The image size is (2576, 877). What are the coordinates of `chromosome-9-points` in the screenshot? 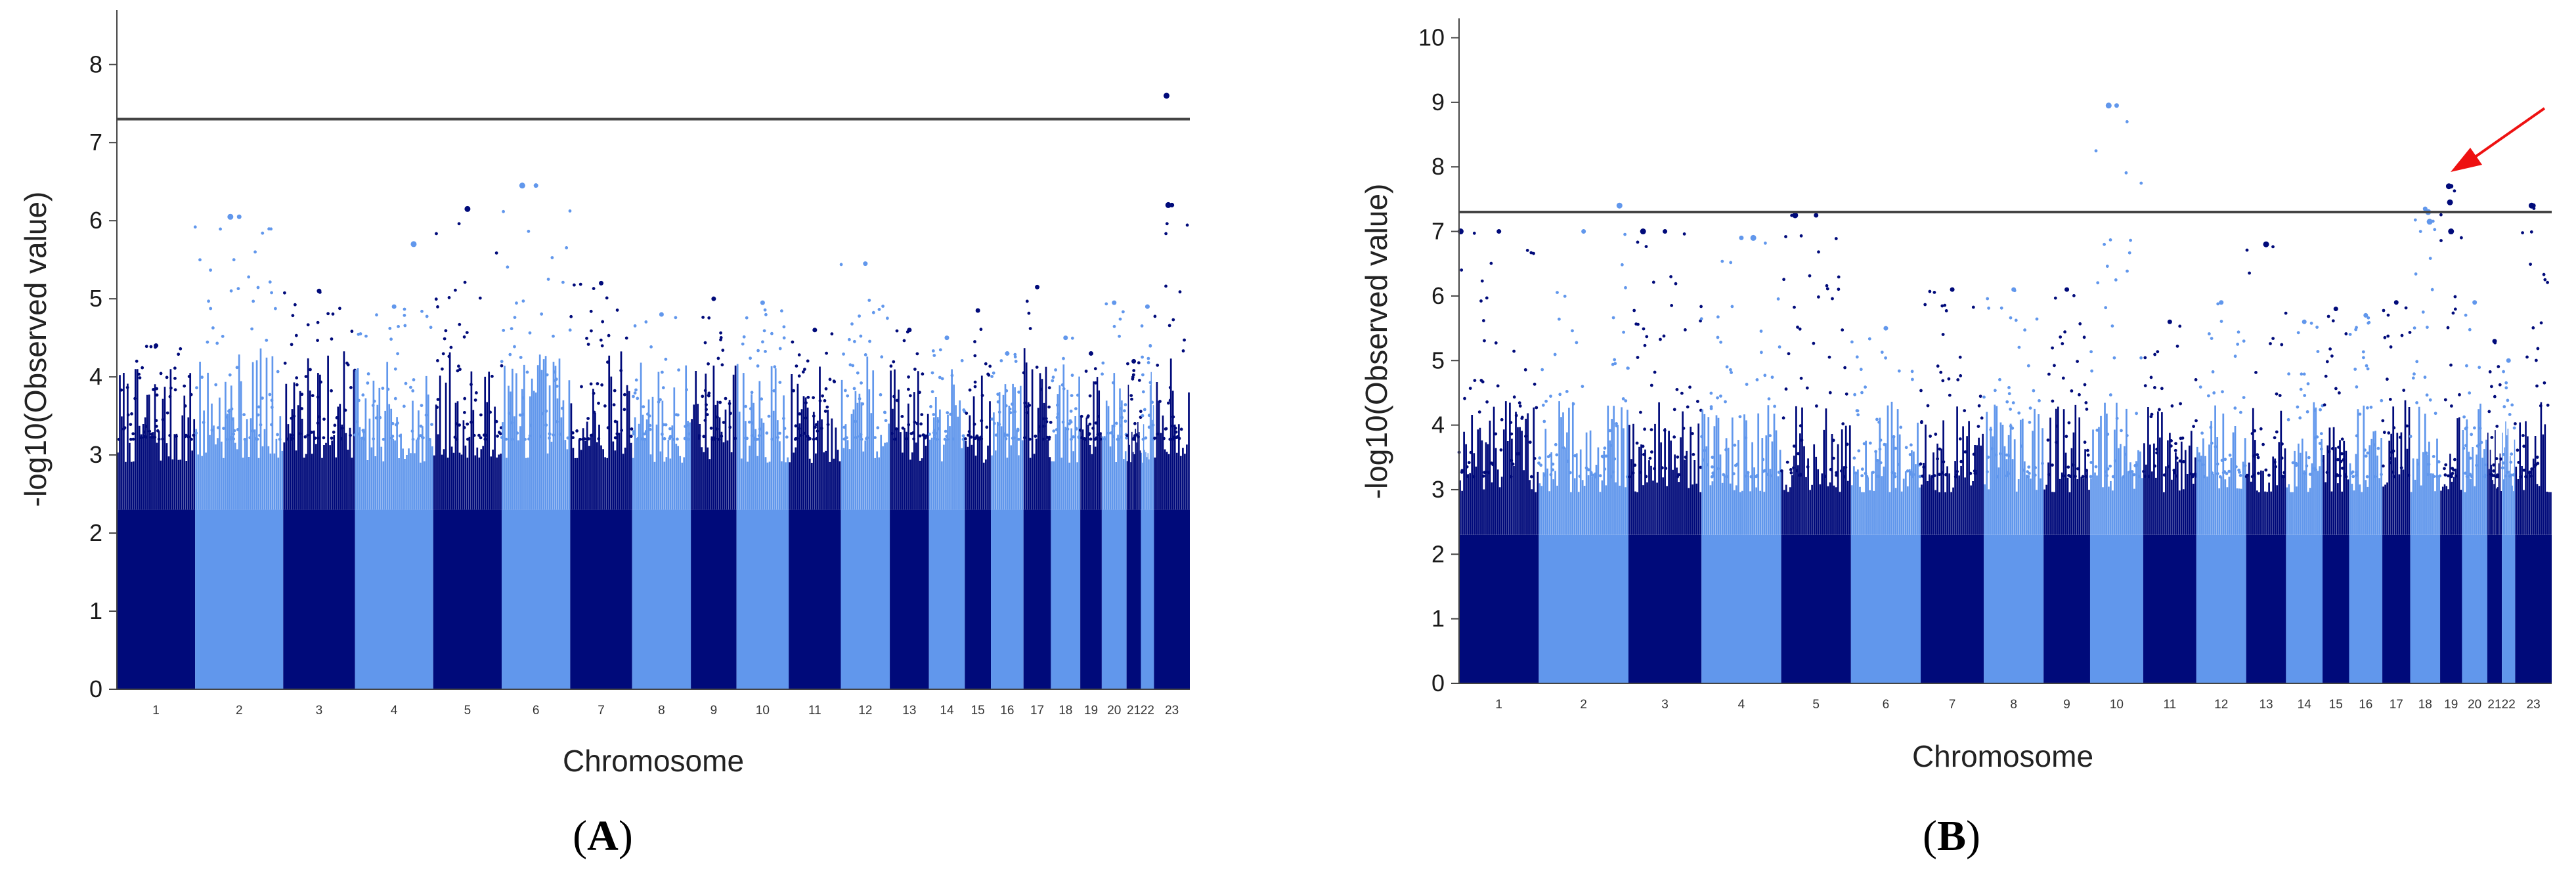 It's located at (714, 492).